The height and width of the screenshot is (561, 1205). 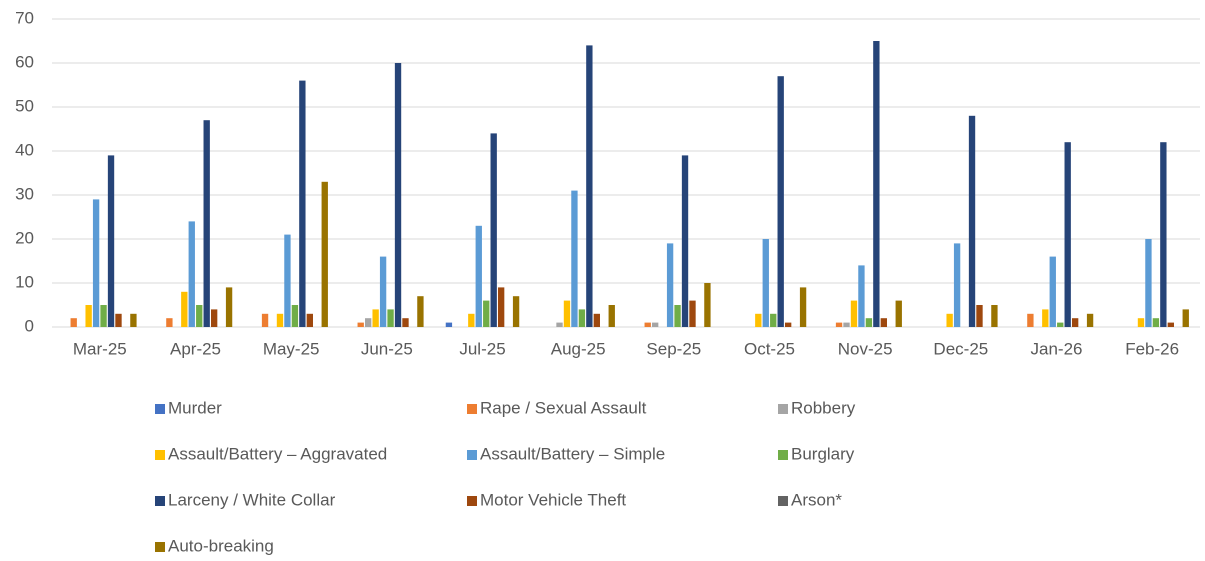 What do you see at coordinates (673, 348) in the screenshot?
I see `x-tick-label: Sep-25` at bounding box center [673, 348].